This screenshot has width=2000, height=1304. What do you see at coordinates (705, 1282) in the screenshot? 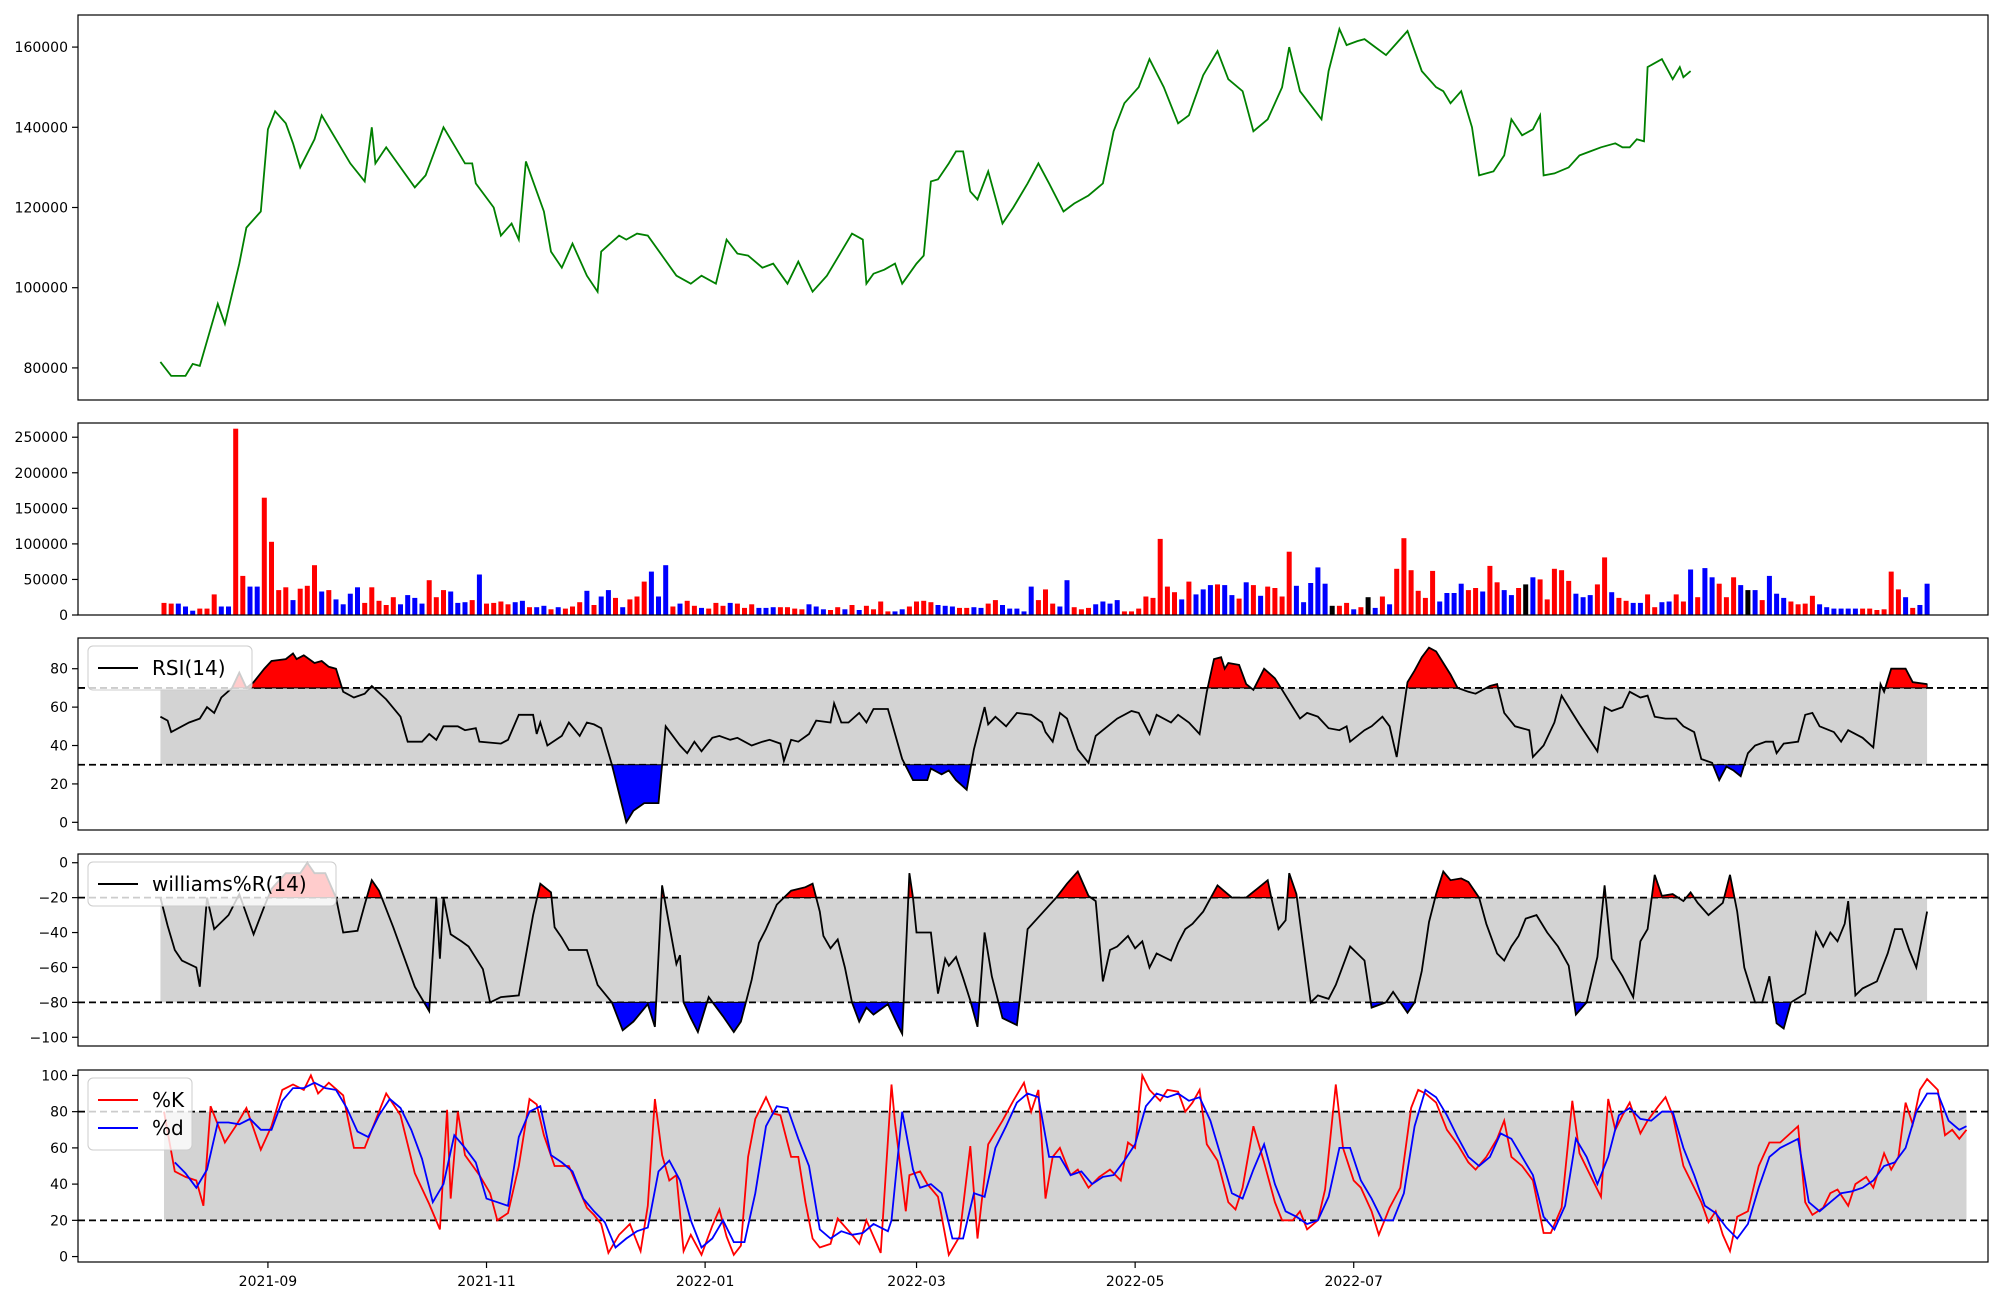
I see `x-tick-label: 2022-01` at bounding box center [705, 1282].